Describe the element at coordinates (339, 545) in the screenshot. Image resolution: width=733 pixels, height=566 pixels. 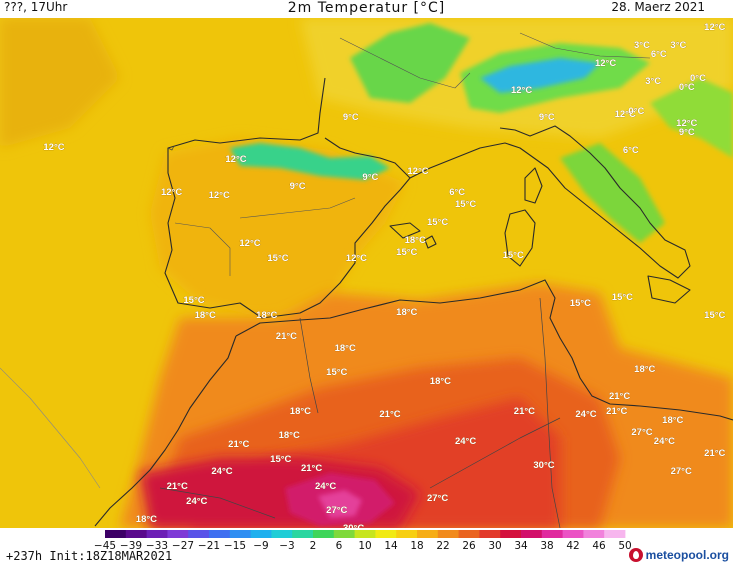
I see `colorbar-tick-label: 6` at that location.